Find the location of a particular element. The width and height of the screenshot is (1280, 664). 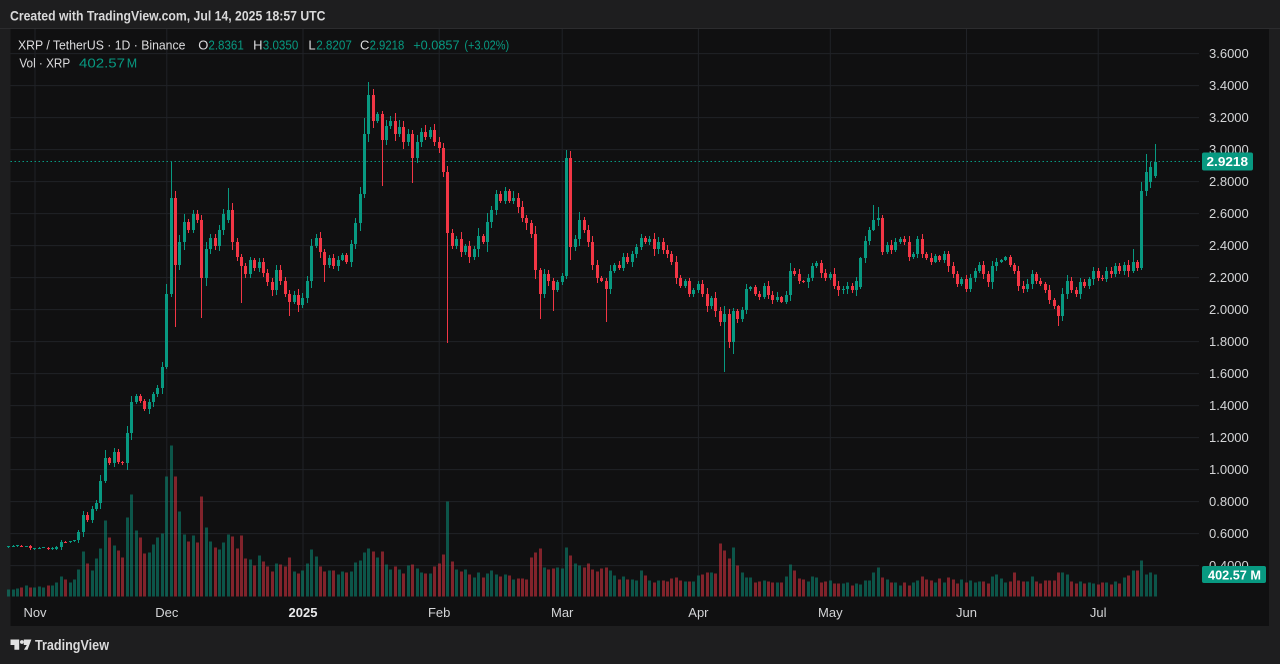

svg-text: 1.4000 is located at coordinates (1229, 405).